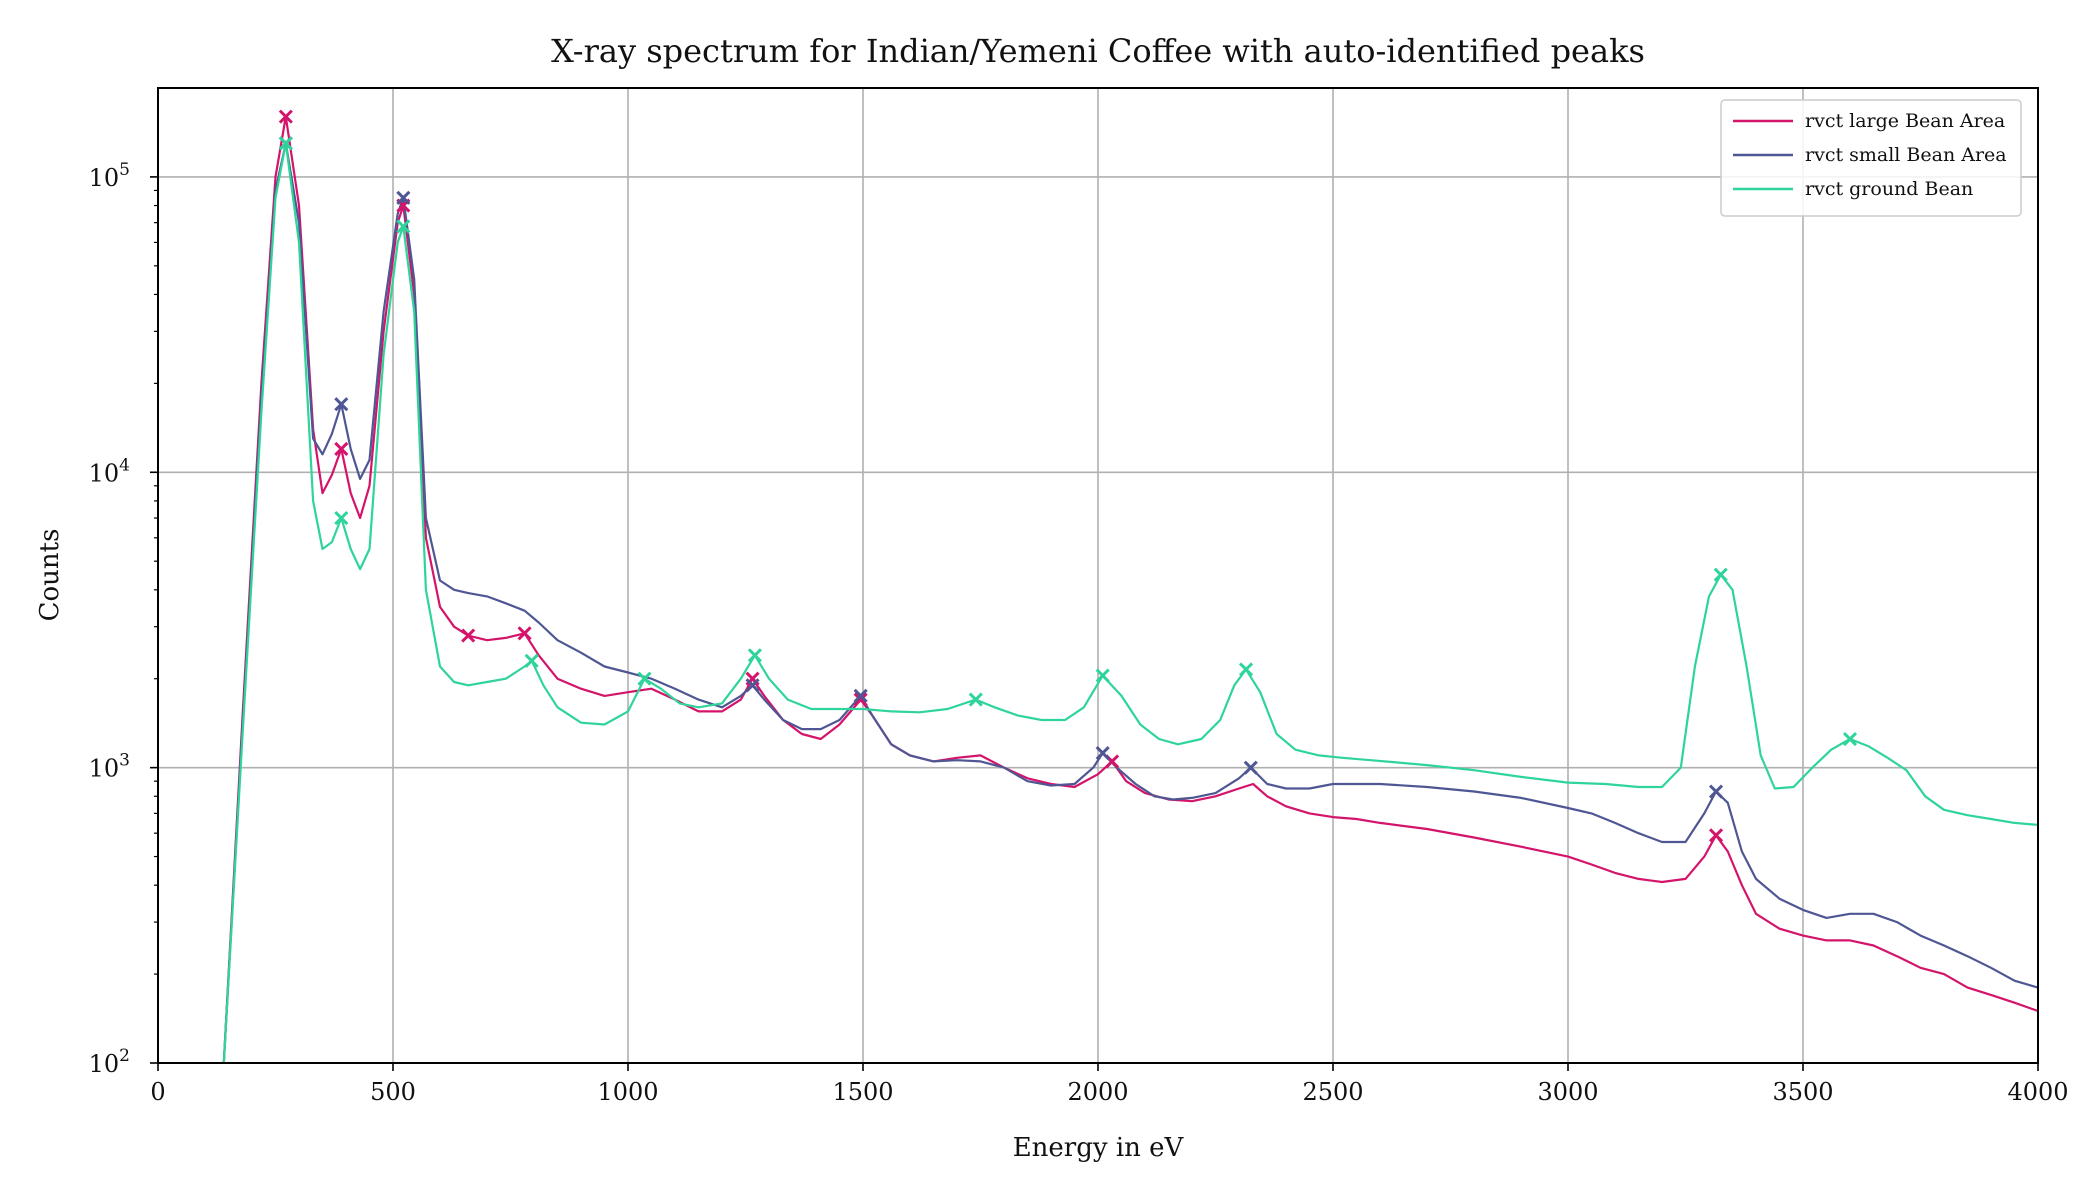 The image size is (2100, 1200). Describe the element at coordinates (50, 575) in the screenshot. I see `y-axis-label: Counts` at that location.